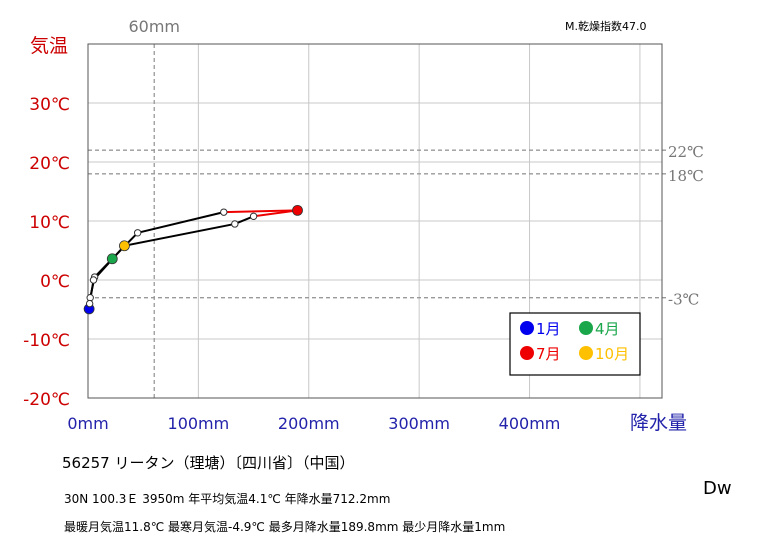  Describe the element at coordinates (208, 463) in the screenshot. I see `station-title: 56257 リータン（理塘）〔四川省〕（中国）` at that location.